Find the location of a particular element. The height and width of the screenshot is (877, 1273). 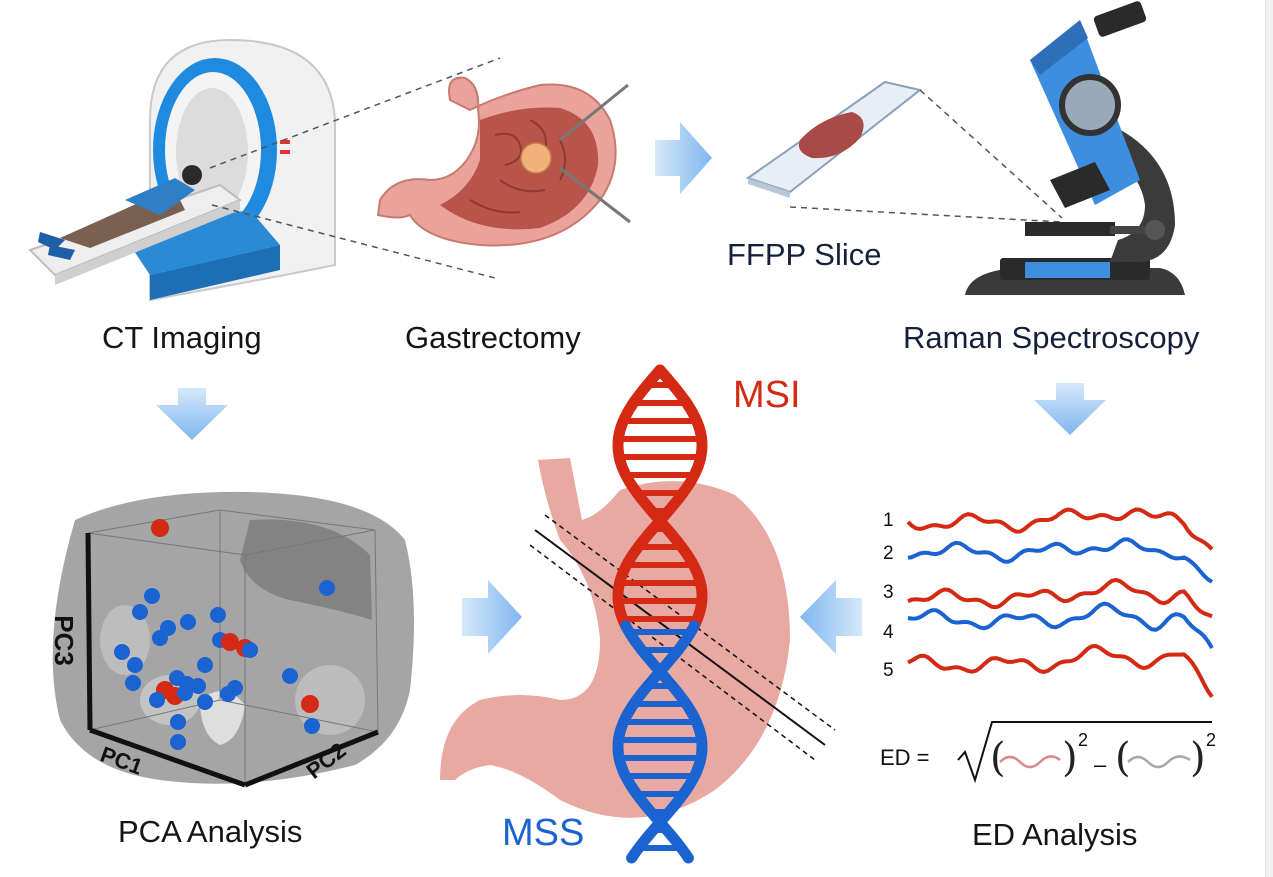

ct-imaging-label: CT Imaging is located at coordinates (182, 337).